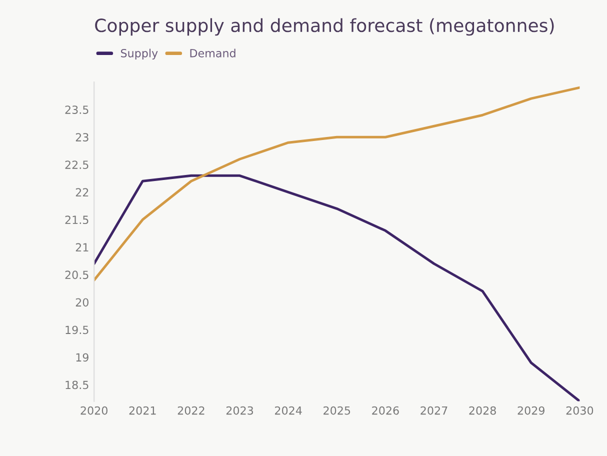 This screenshot has width=607, height=456. Describe the element at coordinates (240, 410) in the screenshot. I see `x-tick-label: 2023` at that location.